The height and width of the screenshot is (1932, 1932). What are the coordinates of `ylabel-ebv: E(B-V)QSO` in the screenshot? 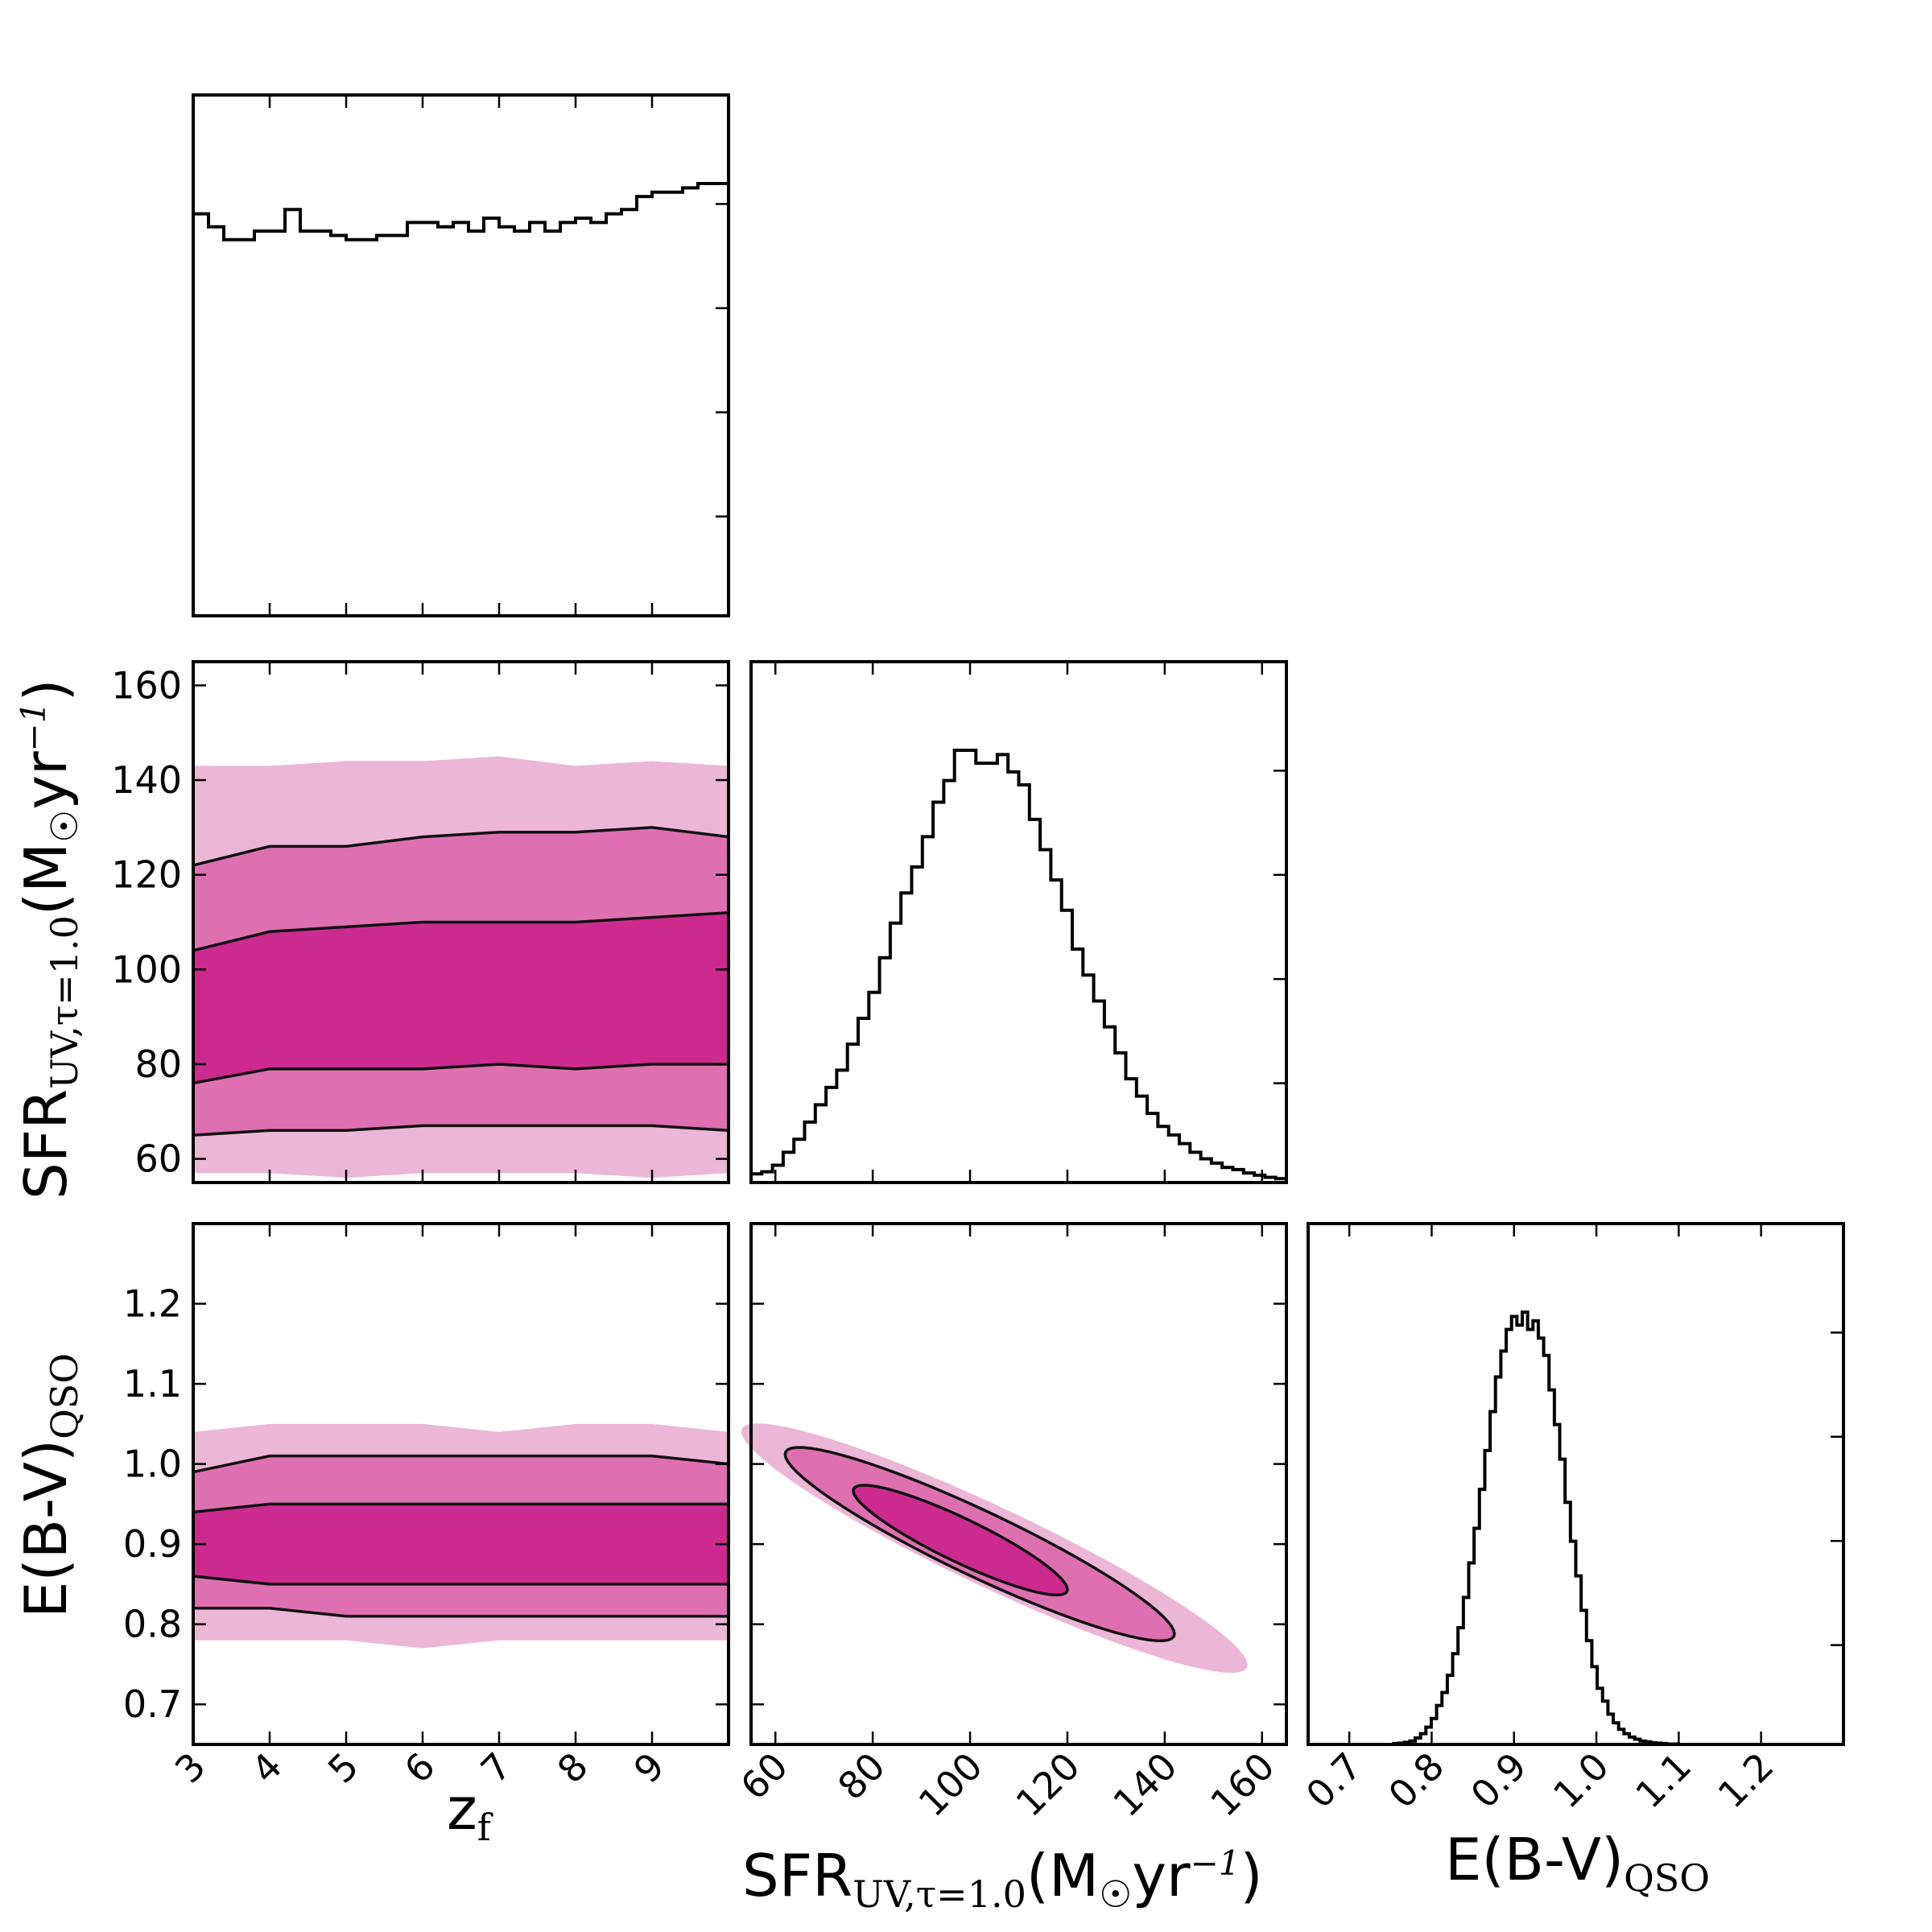 It's located at (49, 1485).